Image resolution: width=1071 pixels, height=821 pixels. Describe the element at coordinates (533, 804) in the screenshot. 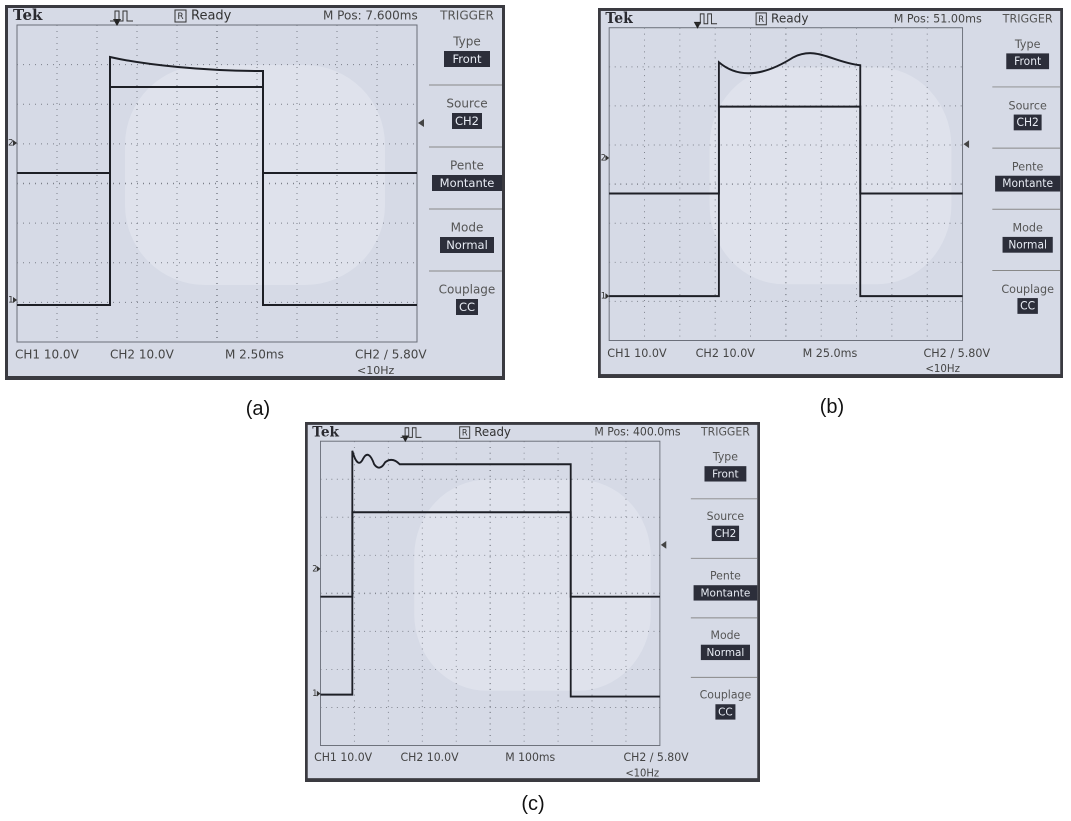

I see `caption: (c)` at that location.